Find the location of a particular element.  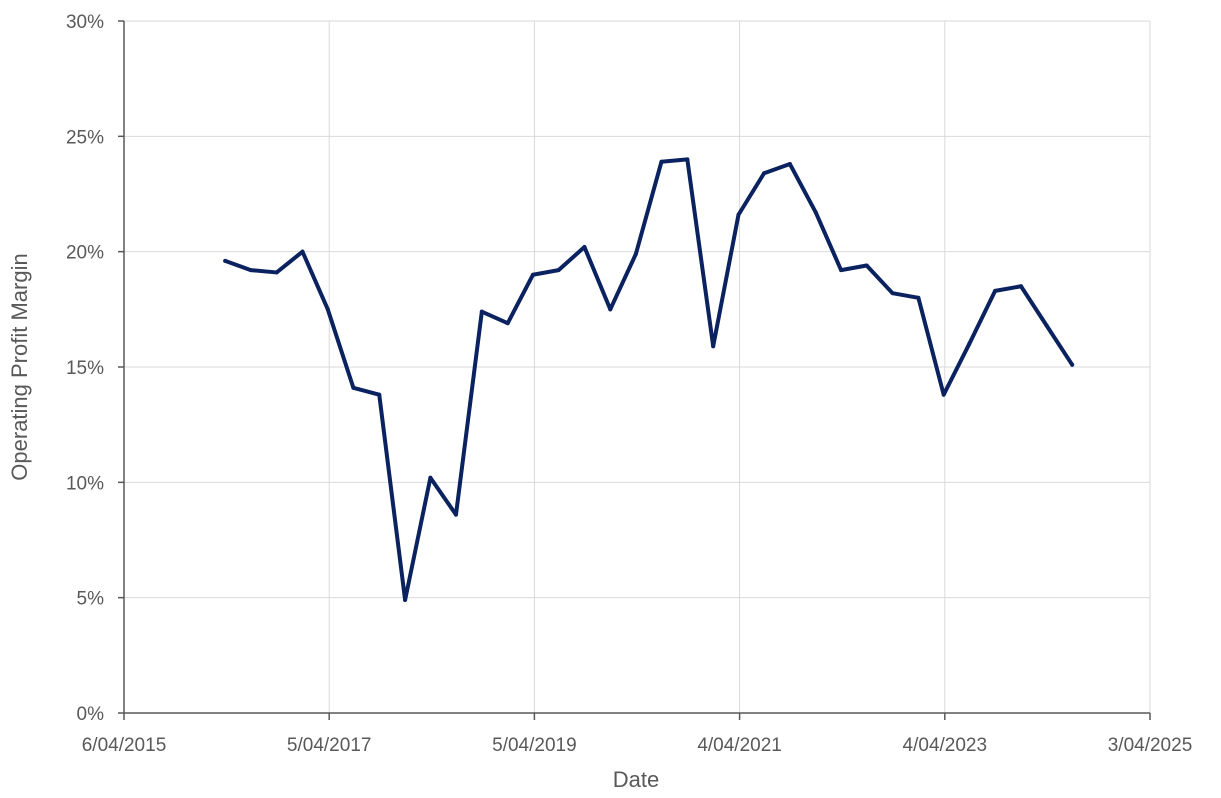

y-tick-label: 25% is located at coordinates (85, 137).